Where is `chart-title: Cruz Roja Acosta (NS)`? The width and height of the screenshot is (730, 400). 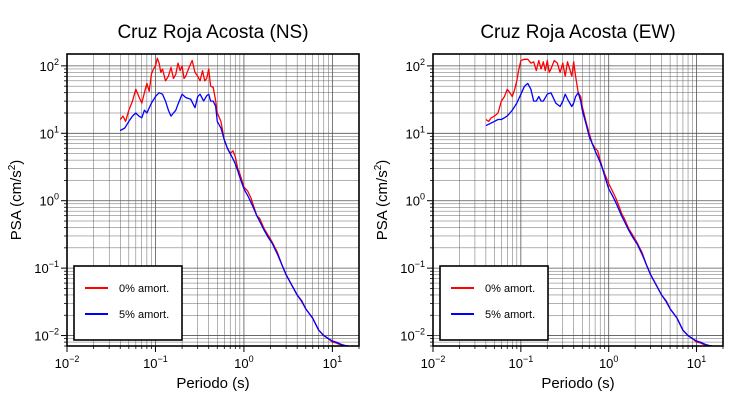 chart-title: Cruz Roja Acosta (NS) is located at coordinates (212, 32).